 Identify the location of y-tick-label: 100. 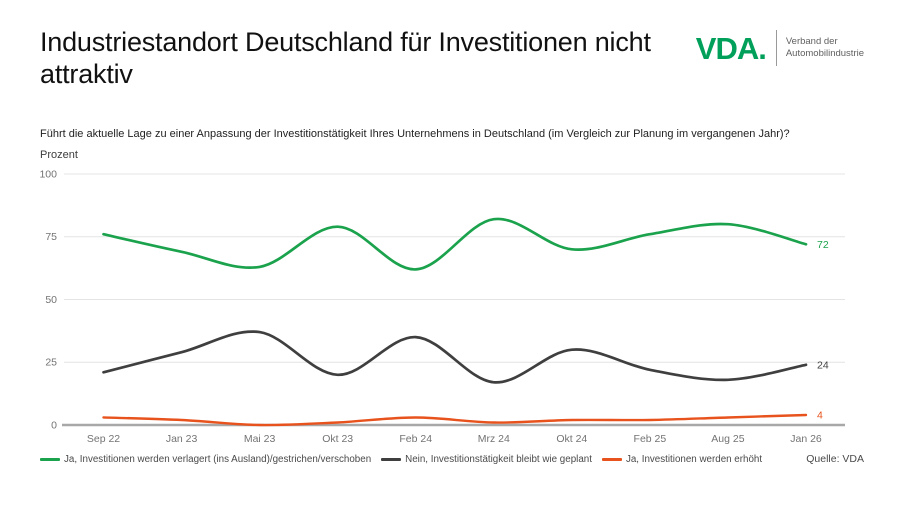
(48, 175).